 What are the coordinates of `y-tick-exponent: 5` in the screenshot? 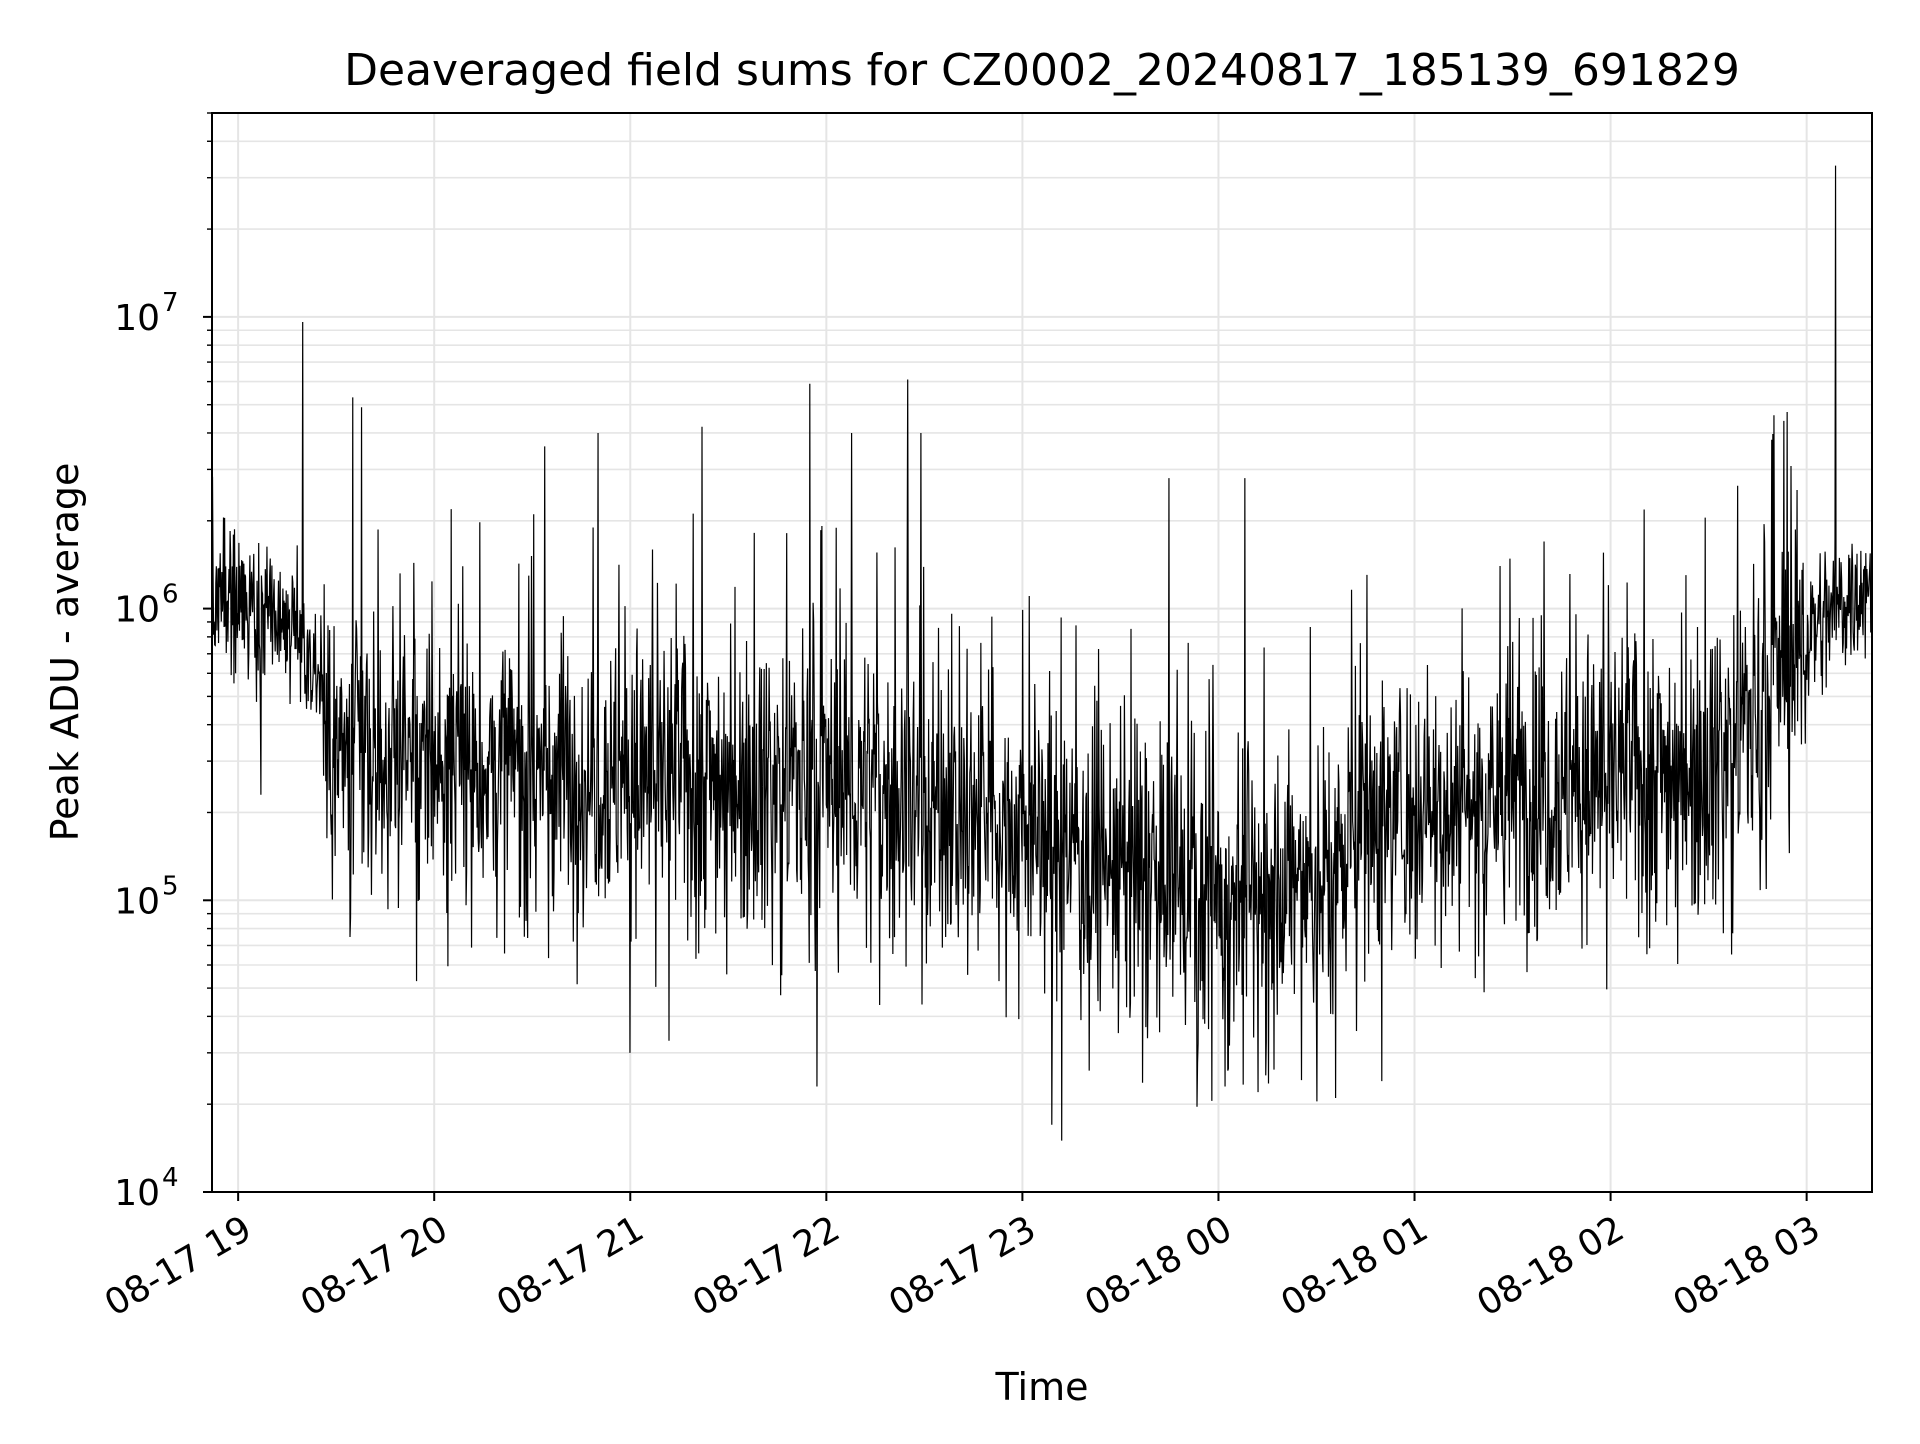 It's located at (170, 886).